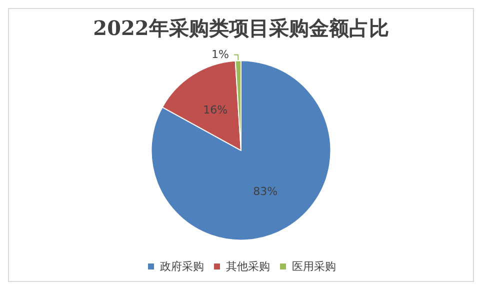 This screenshot has height=290, width=482. I want to click on data-label: 16%, so click(215, 110).